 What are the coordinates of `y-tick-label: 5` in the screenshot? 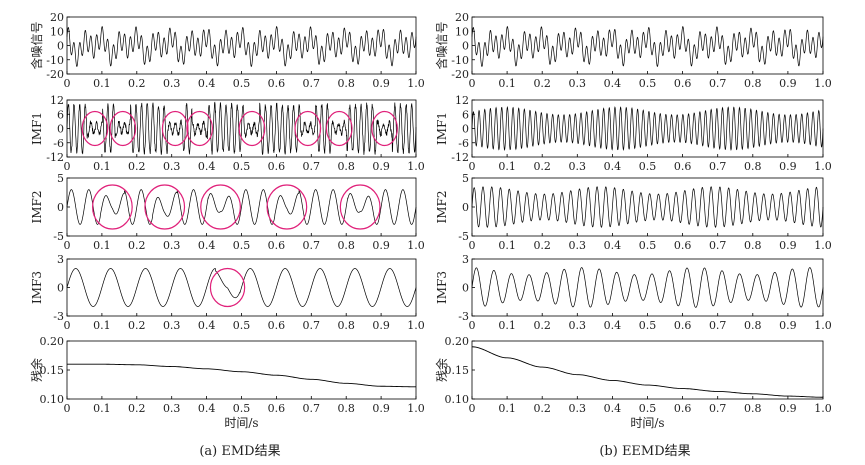 It's located at (465, 178).